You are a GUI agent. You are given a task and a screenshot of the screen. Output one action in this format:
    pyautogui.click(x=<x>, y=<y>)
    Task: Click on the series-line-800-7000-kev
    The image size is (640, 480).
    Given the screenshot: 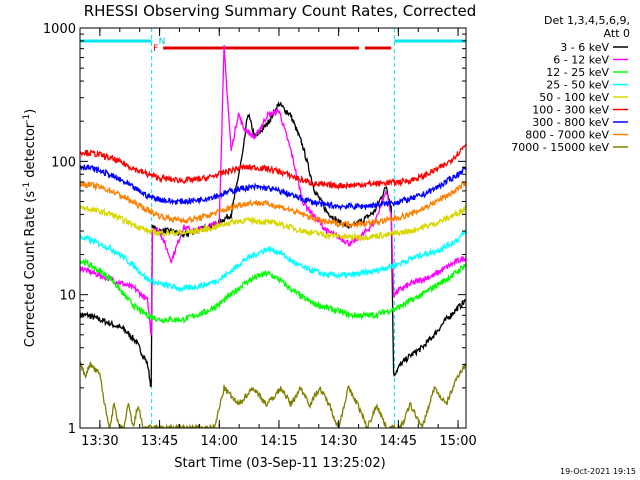 What is the action you would take?
    pyautogui.click(x=273, y=204)
    